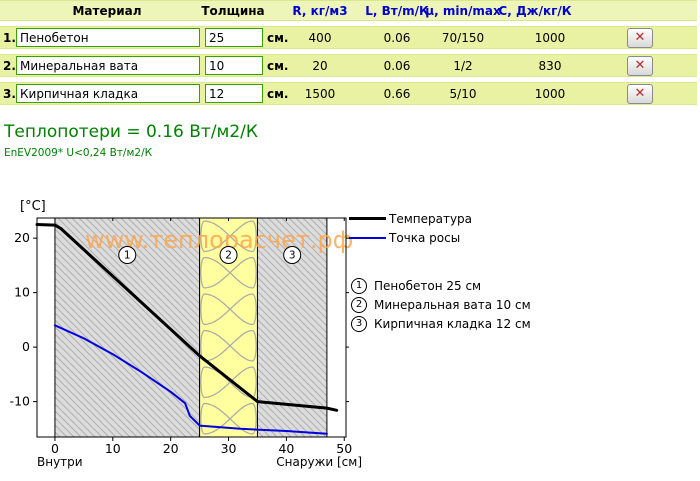 Image resolution: width=700 pixels, height=481 pixels. Describe the element at coordinates (286, 448) in the screenshot. I see `svg-text: 40` at that location.